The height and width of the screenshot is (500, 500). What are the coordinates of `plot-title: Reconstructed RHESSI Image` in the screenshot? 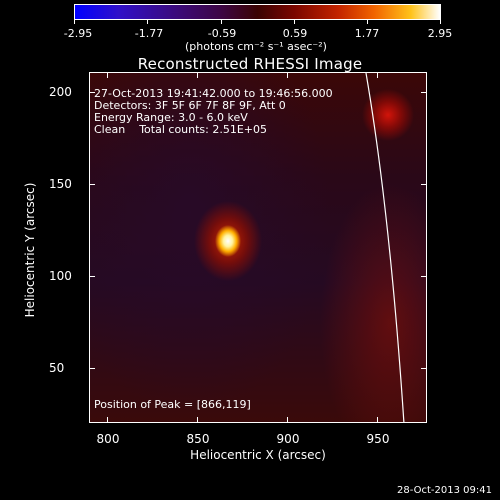 It's located at (250, 64).